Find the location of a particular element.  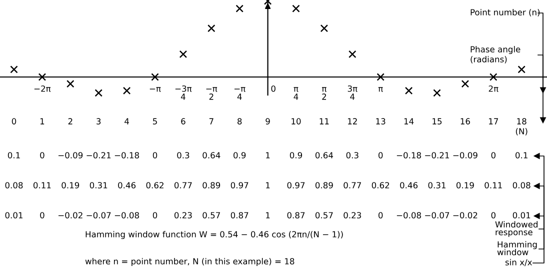

x-tick-label: 9 is located at coordinates (268, 121).